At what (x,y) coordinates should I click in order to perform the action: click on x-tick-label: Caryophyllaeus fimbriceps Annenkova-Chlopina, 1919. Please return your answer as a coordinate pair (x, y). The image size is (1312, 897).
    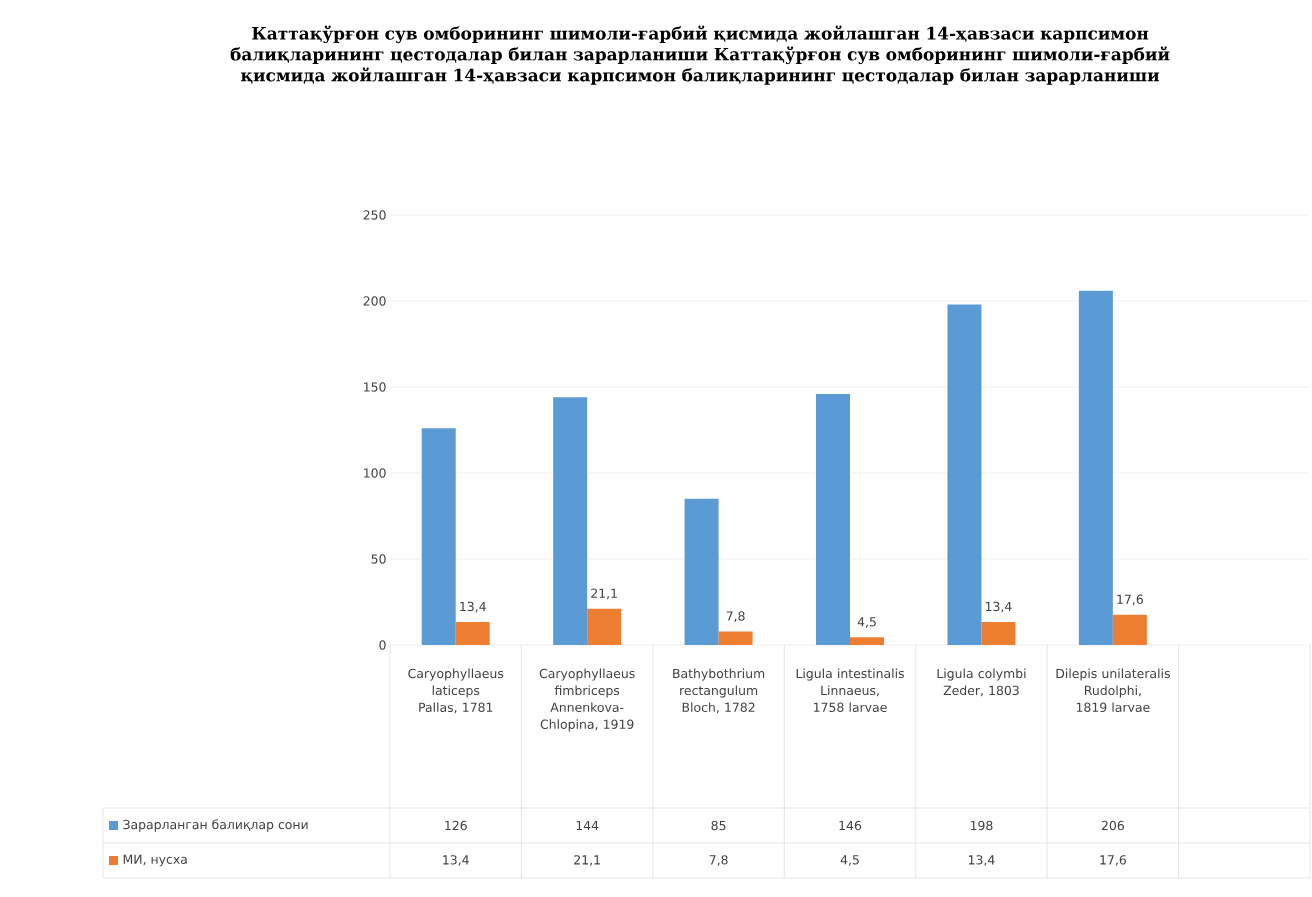
    Looking at the image, I should click on (587, 700).